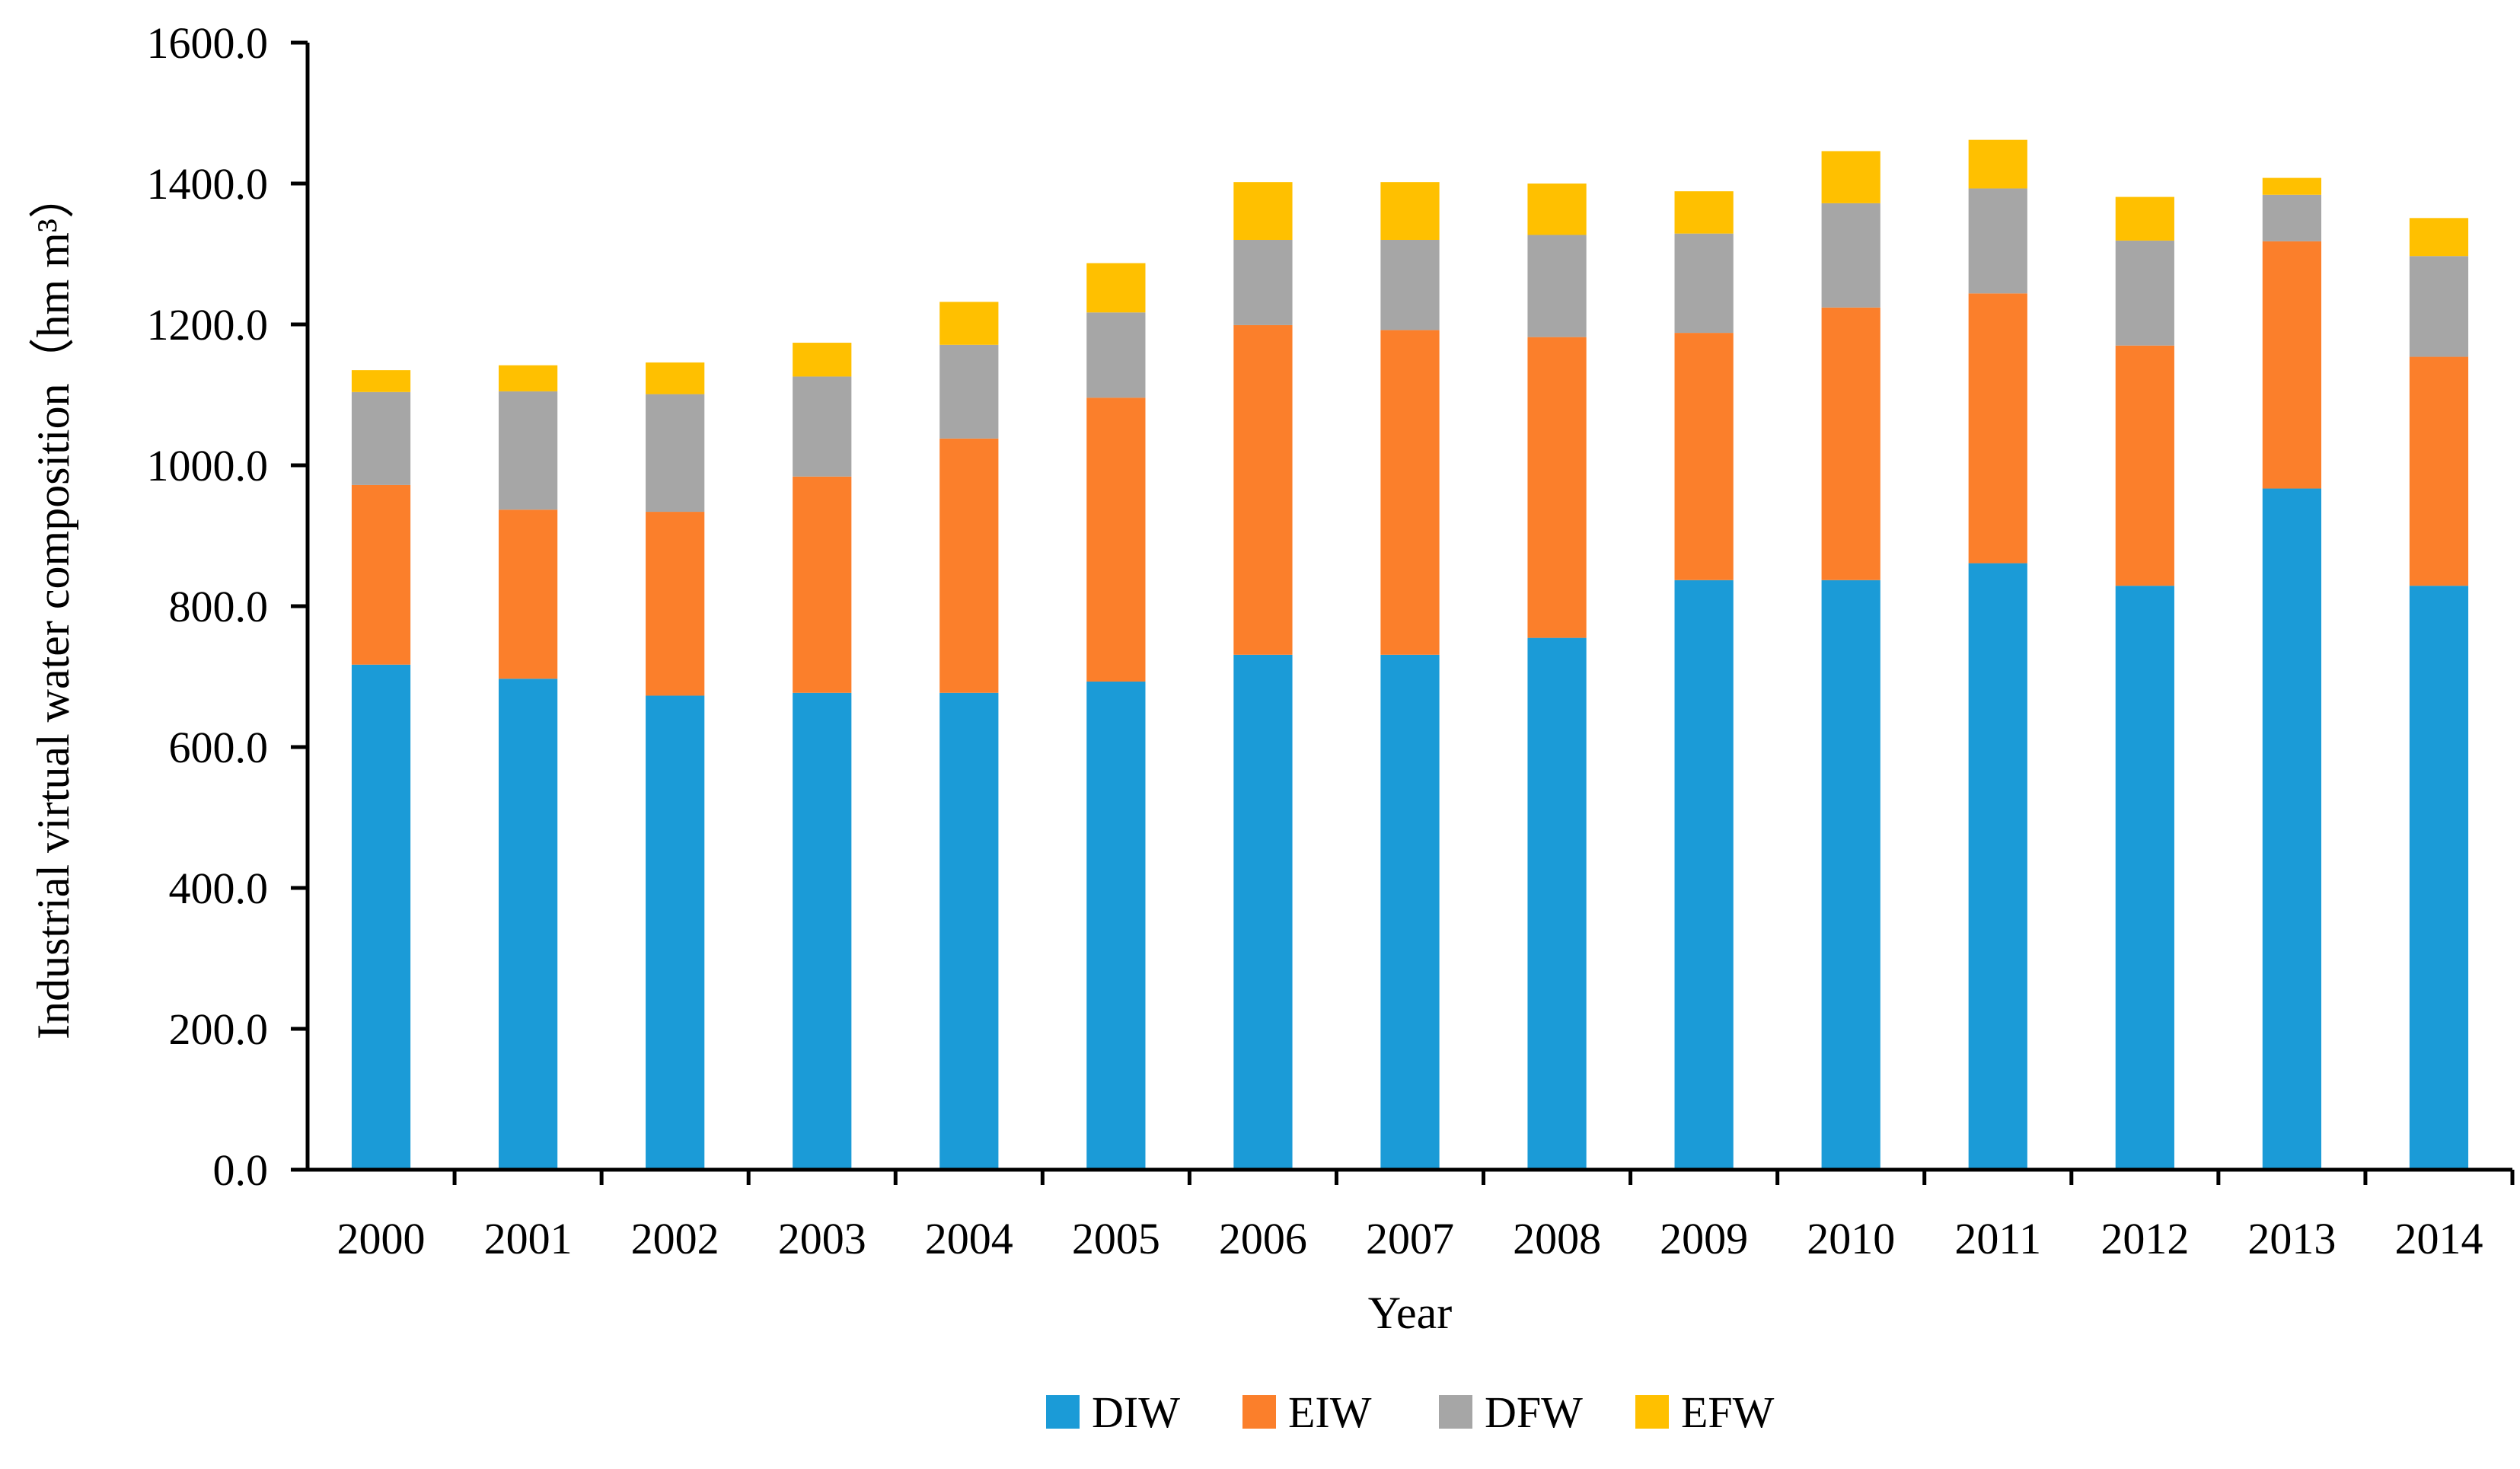 The image size is (2520, 1469). What do you see at coordinates (528, 1238) in the screenshot?
I see `x-tick-label: 2001` at bounding box center [528, 1238].